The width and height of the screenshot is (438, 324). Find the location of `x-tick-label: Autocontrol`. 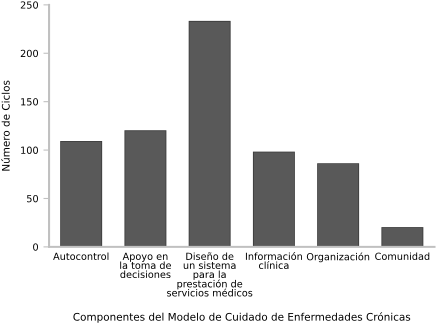

x-tick-label: Autocontrol is located at coordinates (80, 256).